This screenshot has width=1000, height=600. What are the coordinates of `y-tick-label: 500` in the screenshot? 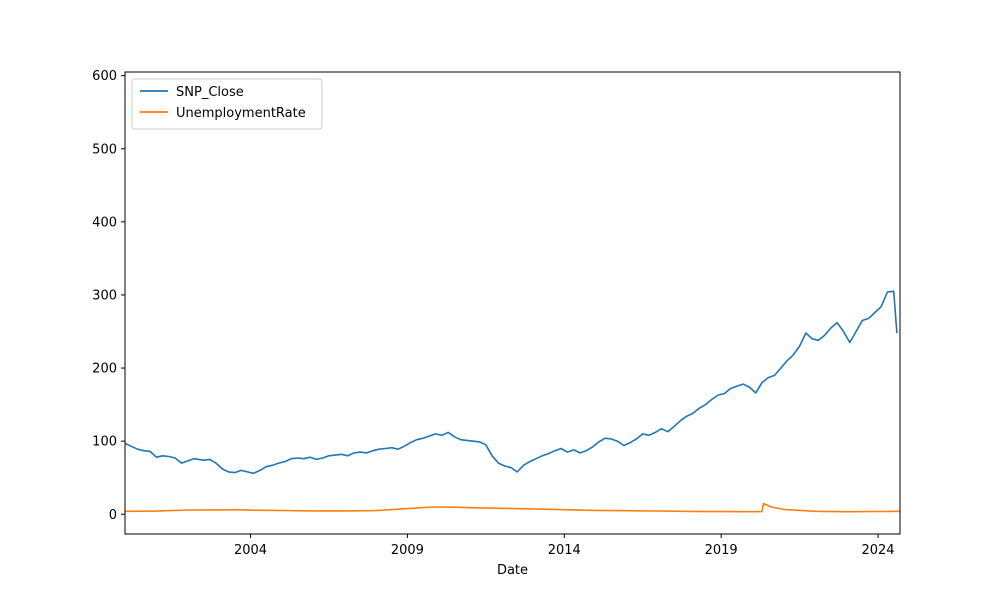 It's located at (104, 149).